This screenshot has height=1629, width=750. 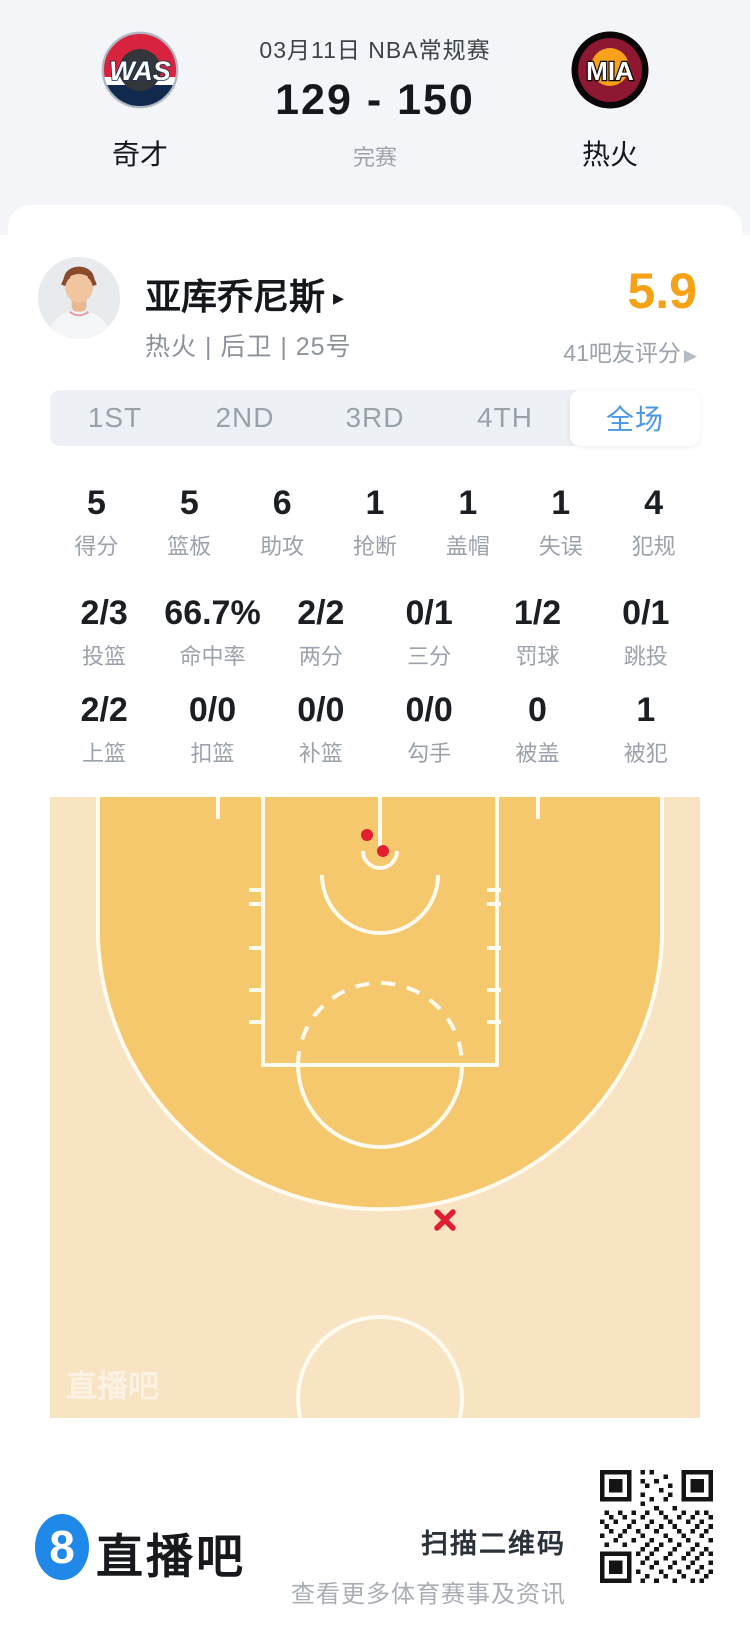 I want to click on tab-1st: 1ST, so click(x=115, y=417).